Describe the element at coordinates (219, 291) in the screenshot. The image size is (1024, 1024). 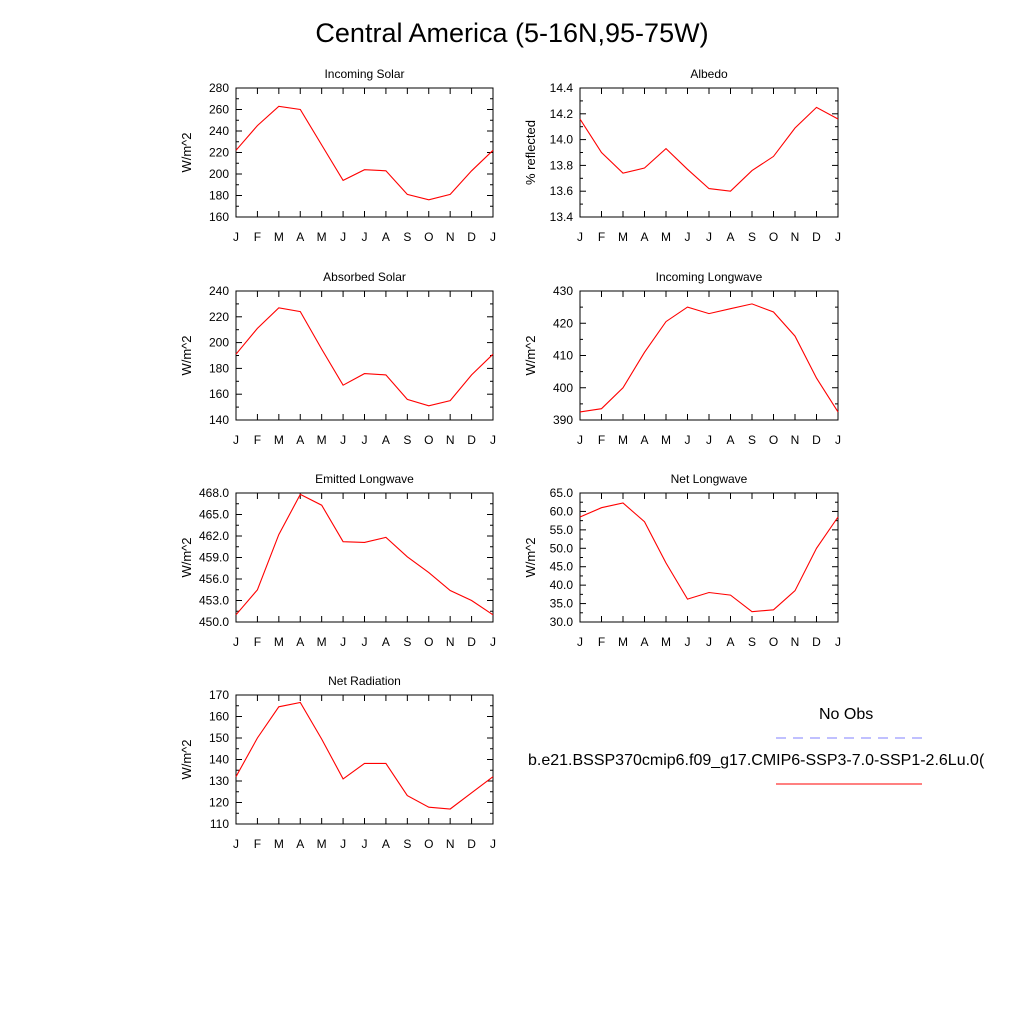
I see `y-tick-label: 240` at that location.